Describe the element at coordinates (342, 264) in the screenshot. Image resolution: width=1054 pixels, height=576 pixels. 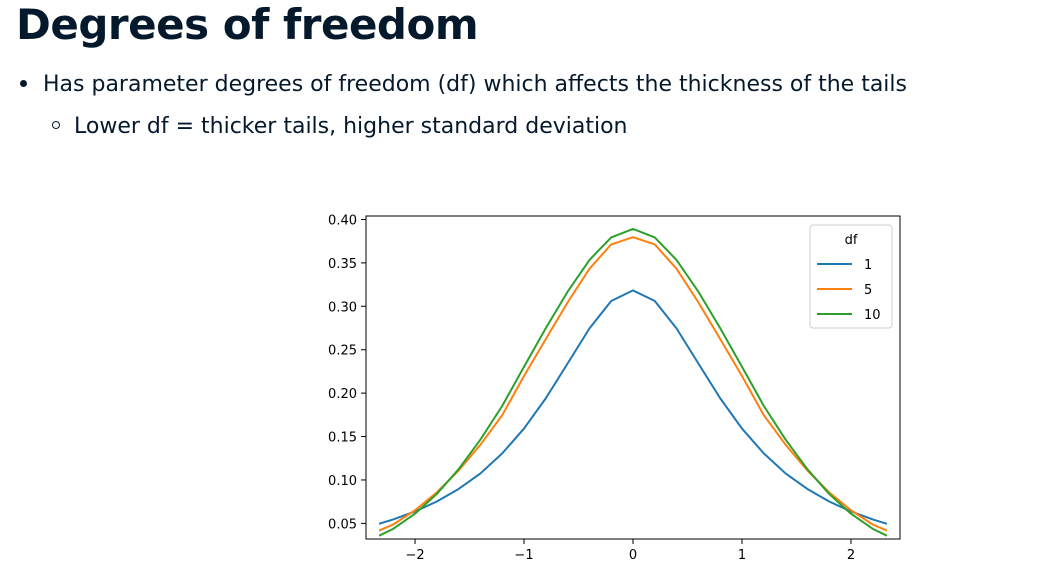
I see `y-tick-label: 0.35` at that location.